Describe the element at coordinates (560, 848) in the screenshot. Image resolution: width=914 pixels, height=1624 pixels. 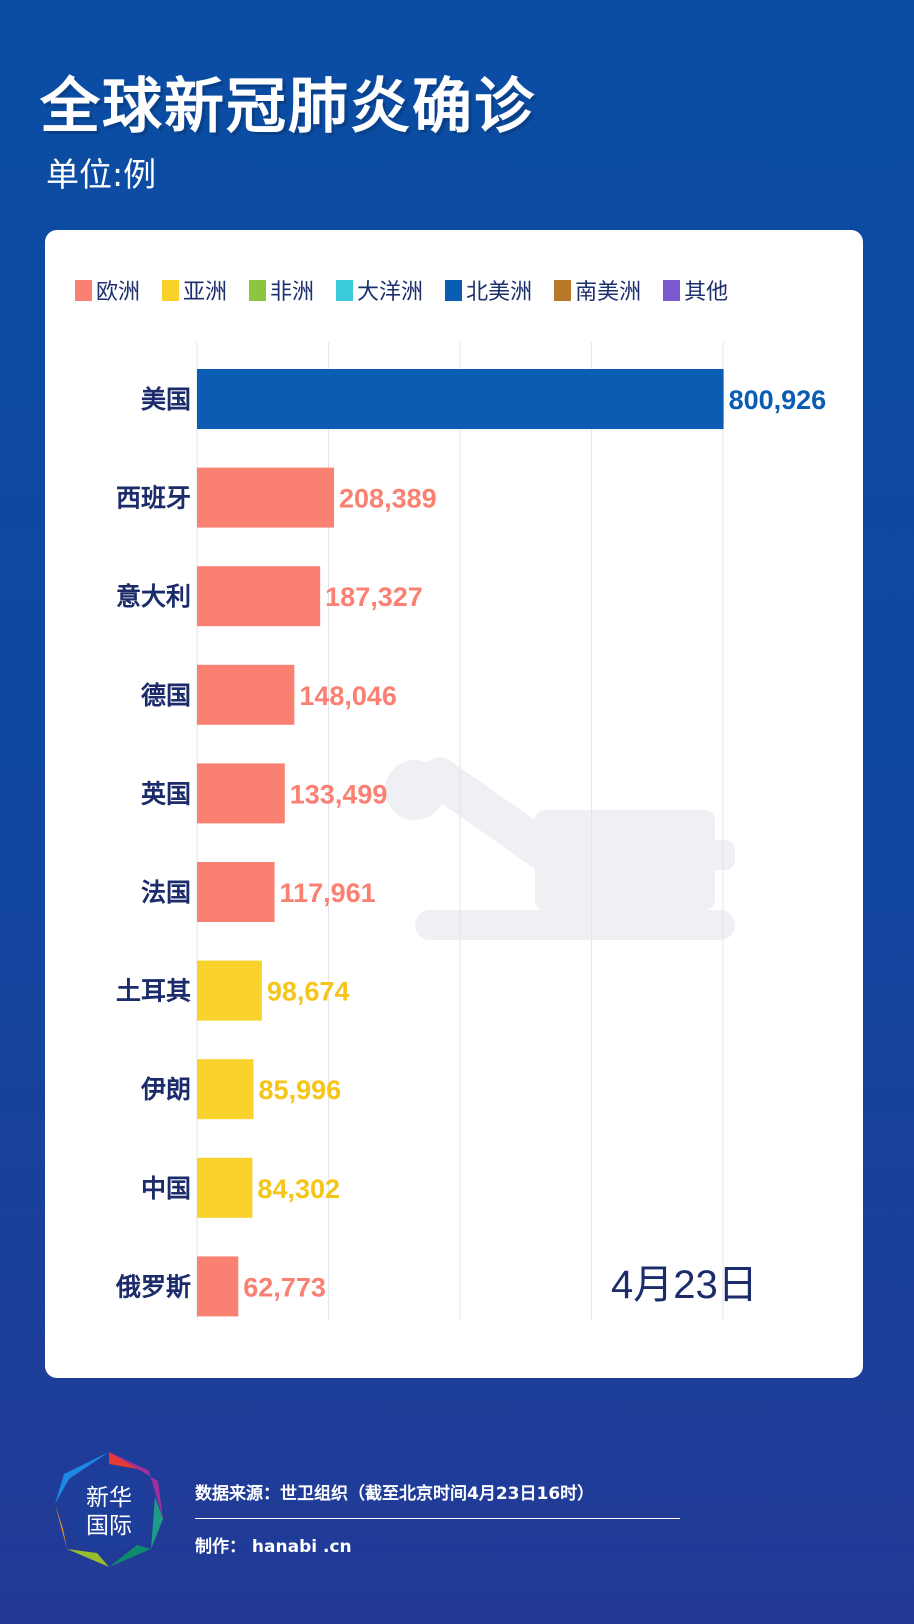
I see `watermark-icon` at that location.